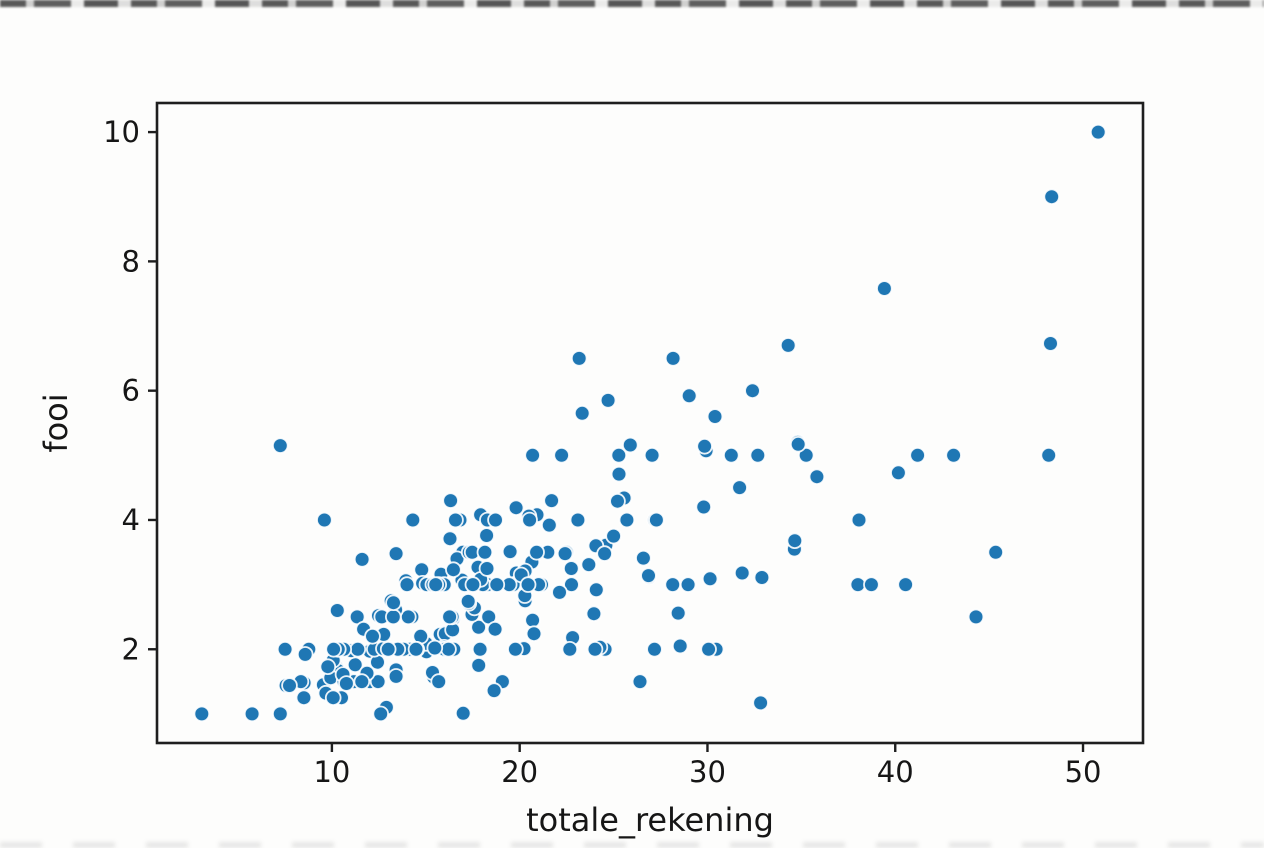 This screenshot has height=848, width=1264. I want to click on y-axis-ticks: 2 4 6 8 10, so click(130, 390).